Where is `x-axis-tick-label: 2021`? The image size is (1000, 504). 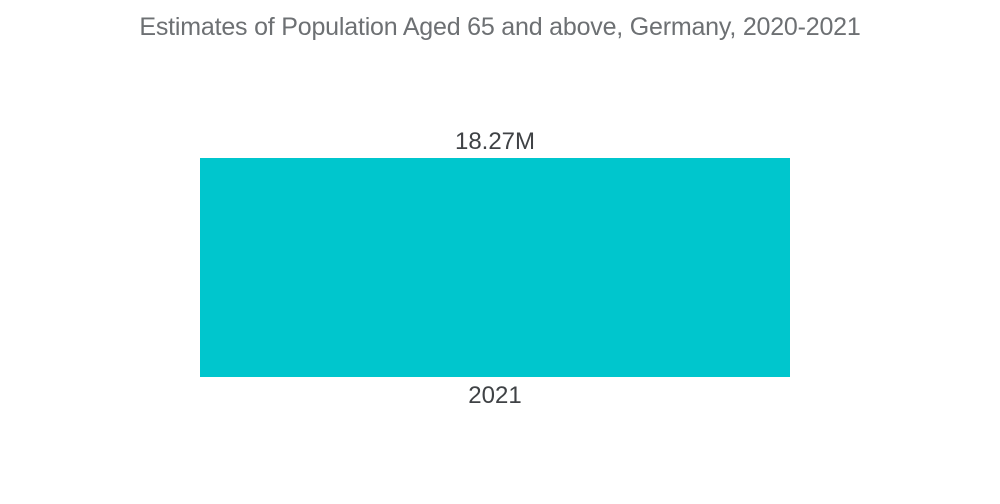
x-axis-tick-label: 2021 is located at coordinates (495, 395).